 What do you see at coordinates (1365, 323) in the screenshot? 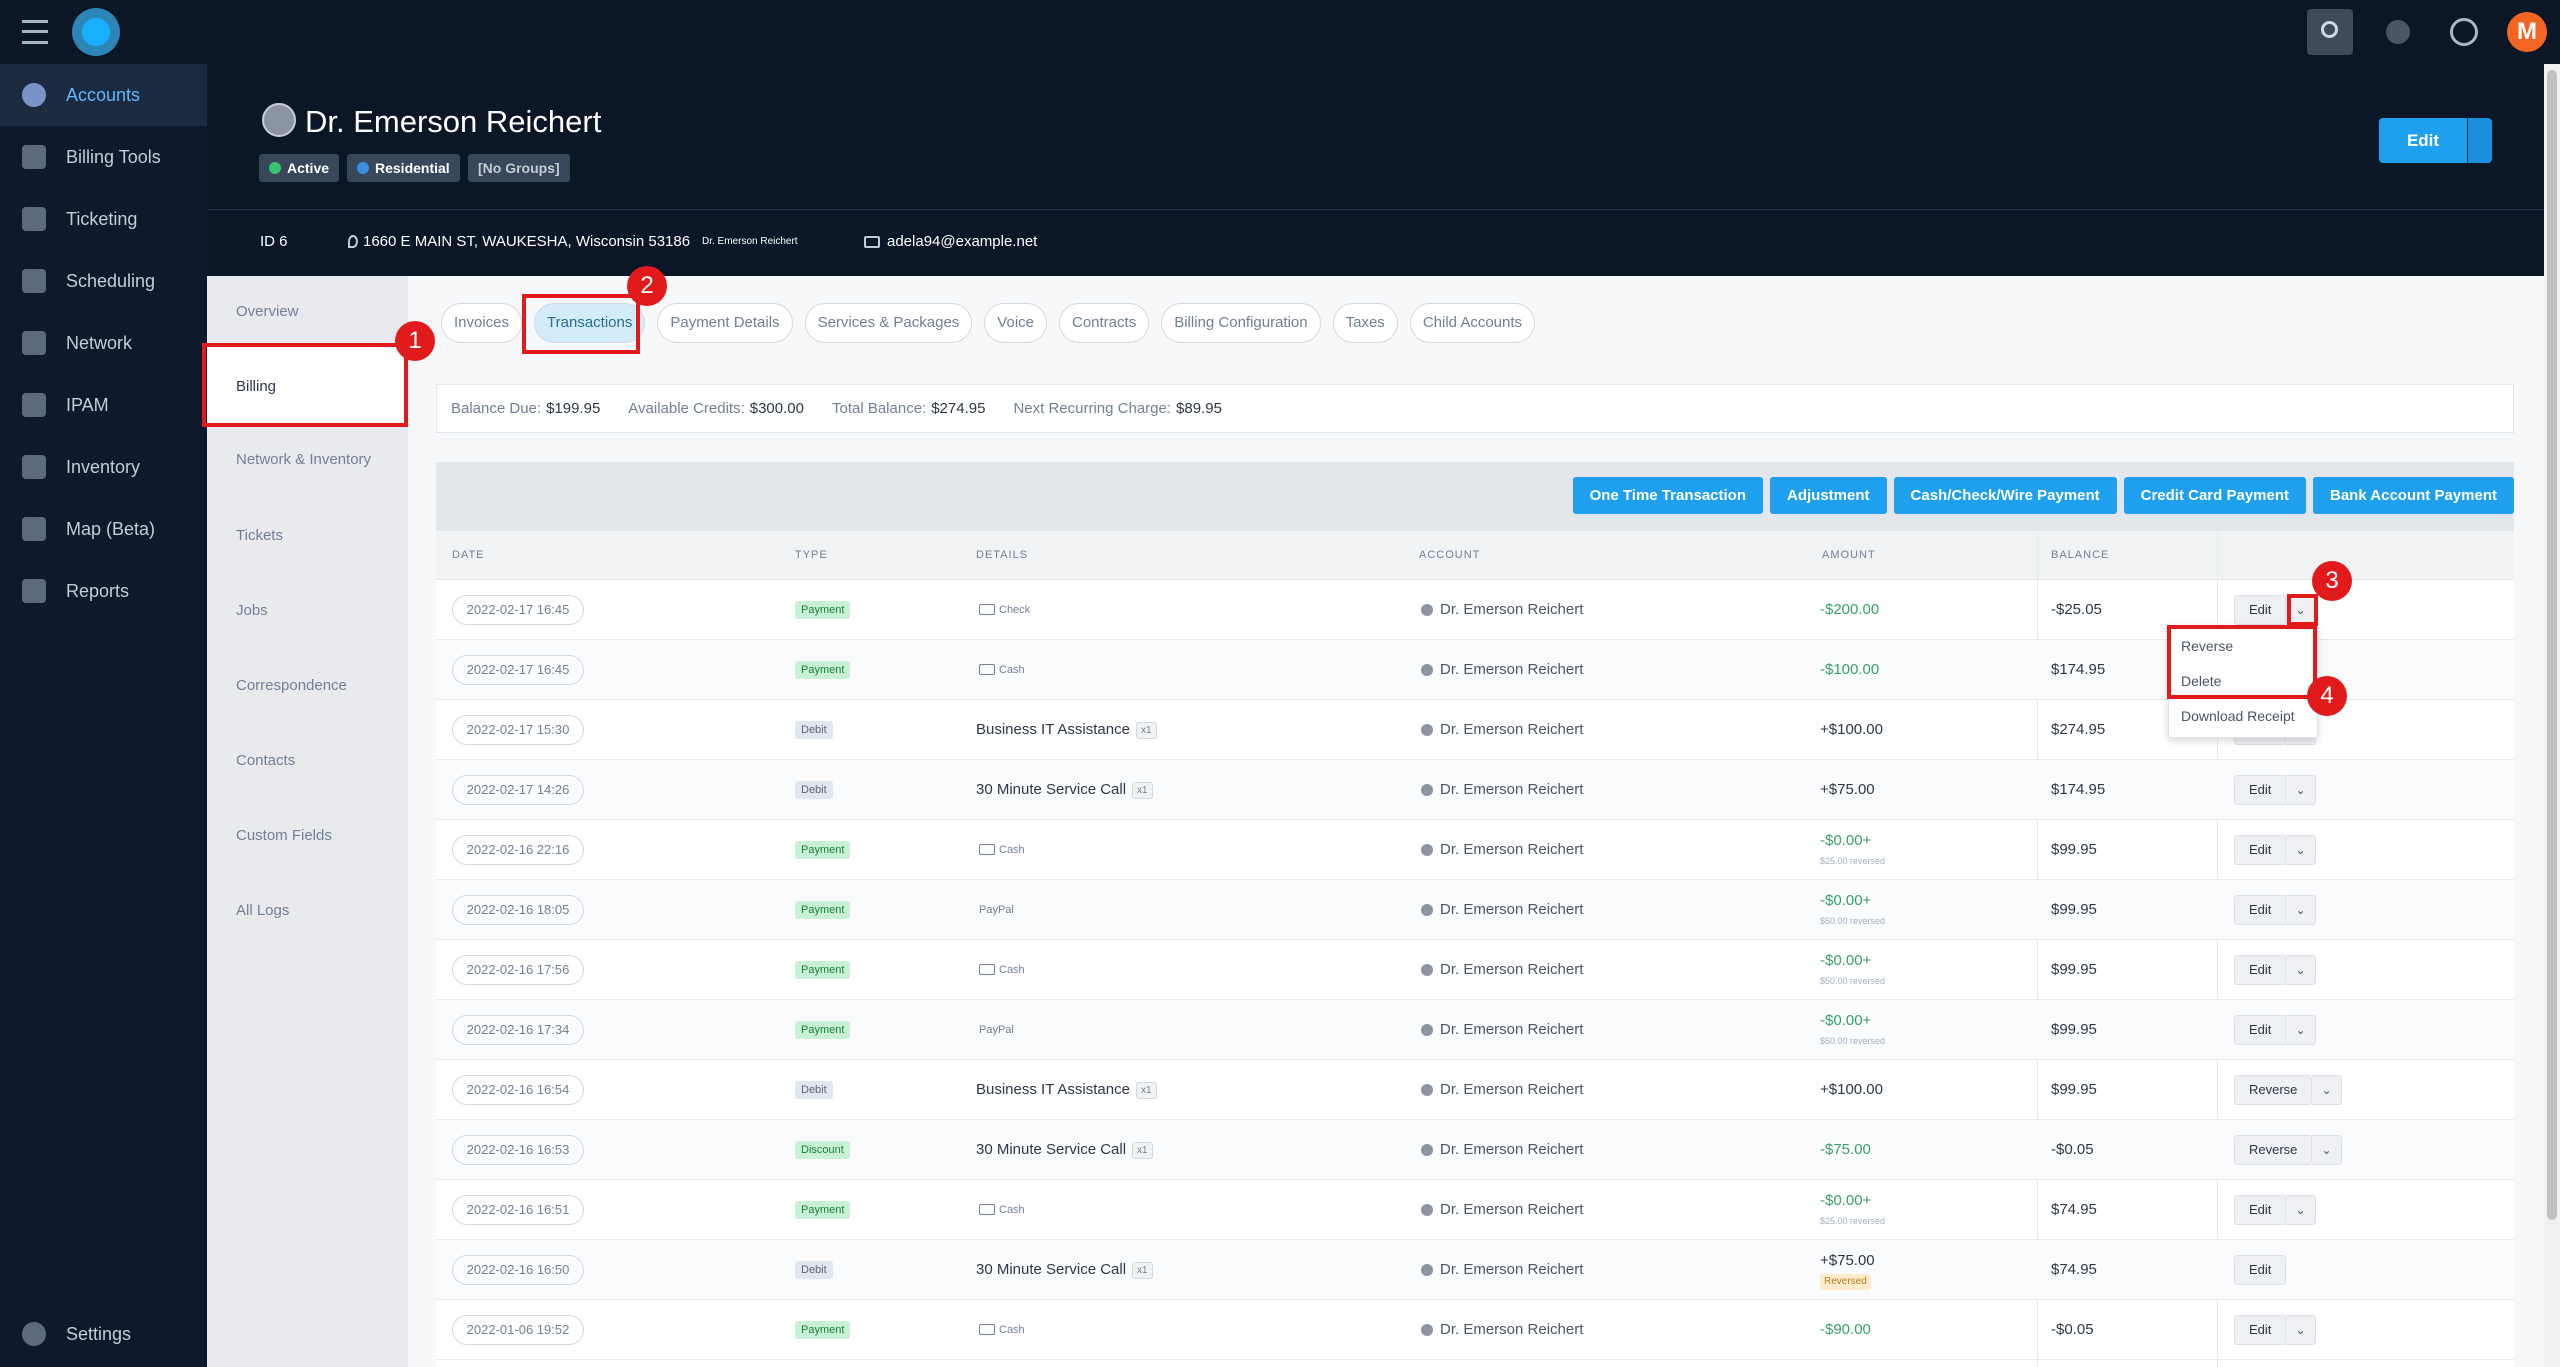
I see `tab: Taxes` at bounding box center [1365, 323].